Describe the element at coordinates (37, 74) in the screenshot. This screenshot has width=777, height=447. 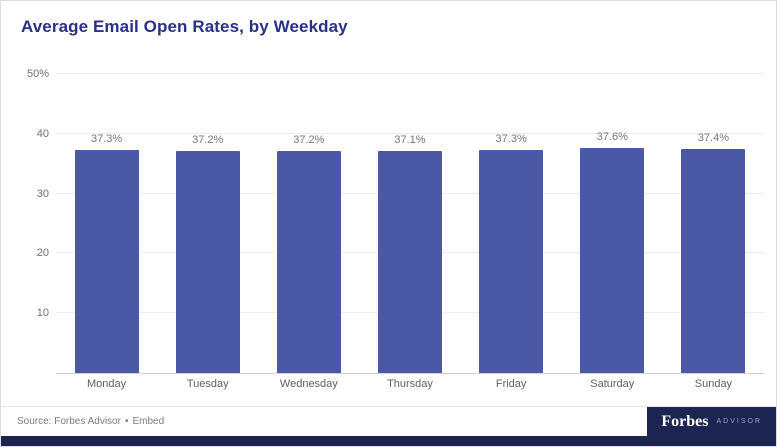
I see `y-tick-label-50: 50%` at that location.